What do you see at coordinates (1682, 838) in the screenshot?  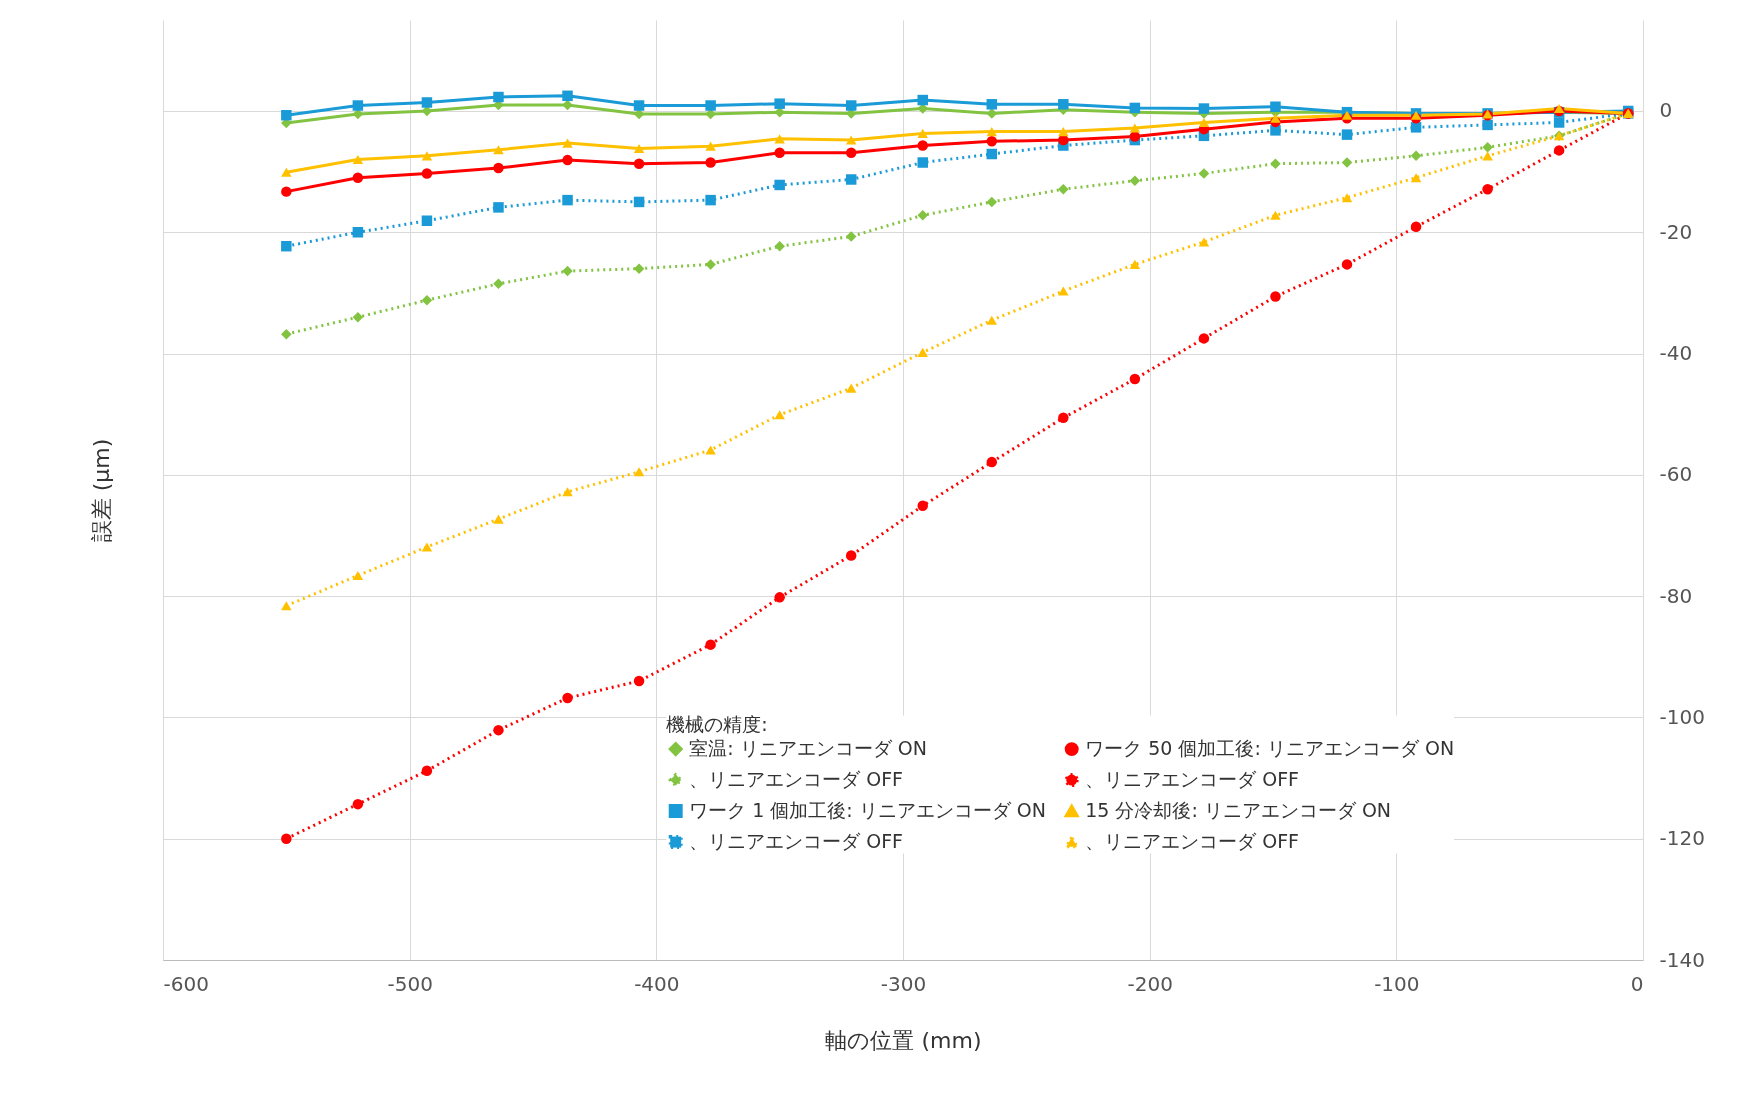 I see `y-tick-label: -120` at bounding box center [1682, 838].